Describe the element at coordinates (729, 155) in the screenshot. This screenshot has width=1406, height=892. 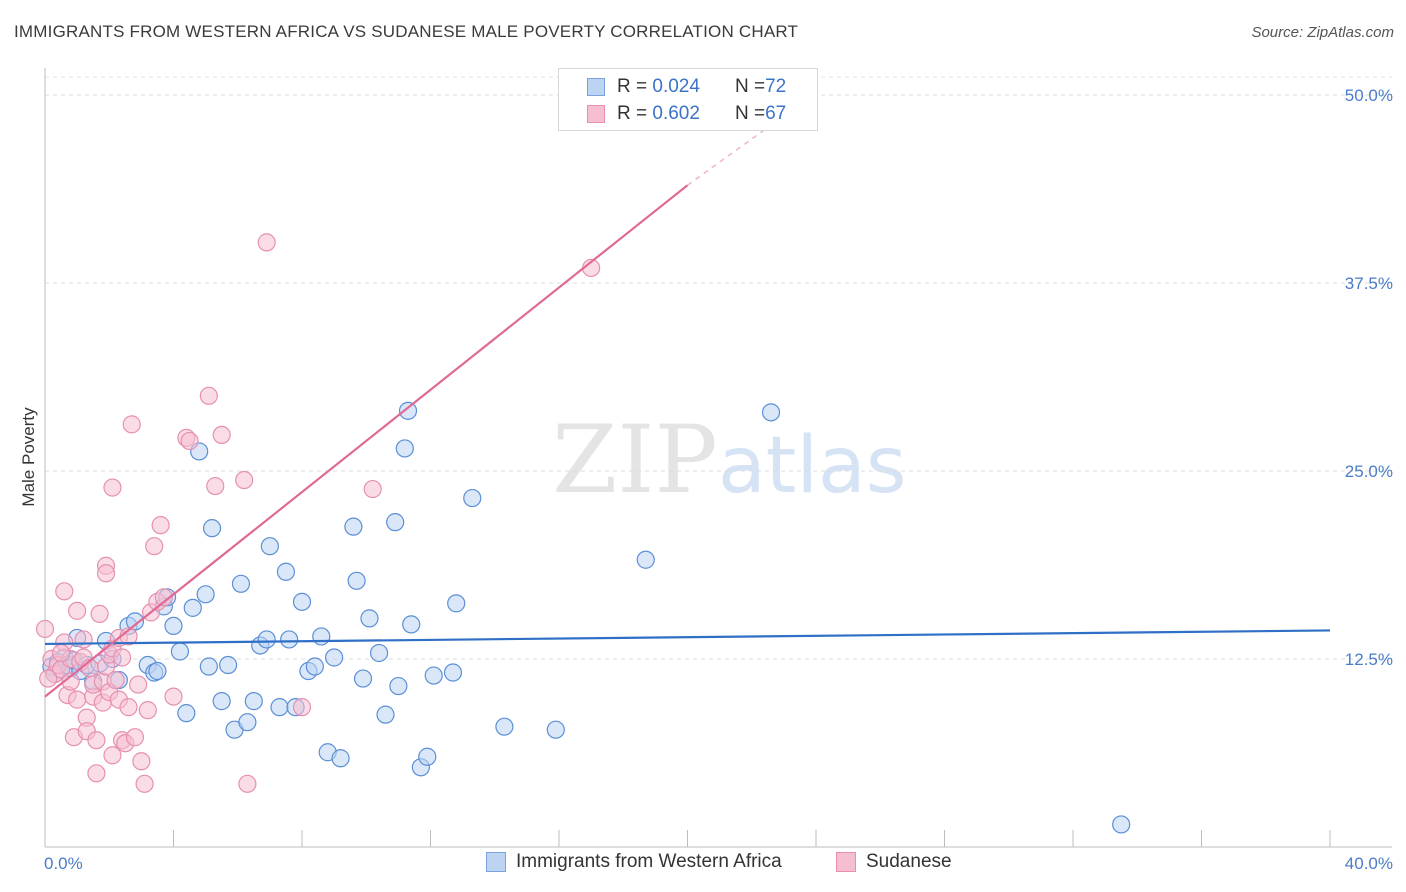
I see `trend-line-sudanese-extension` at that location.